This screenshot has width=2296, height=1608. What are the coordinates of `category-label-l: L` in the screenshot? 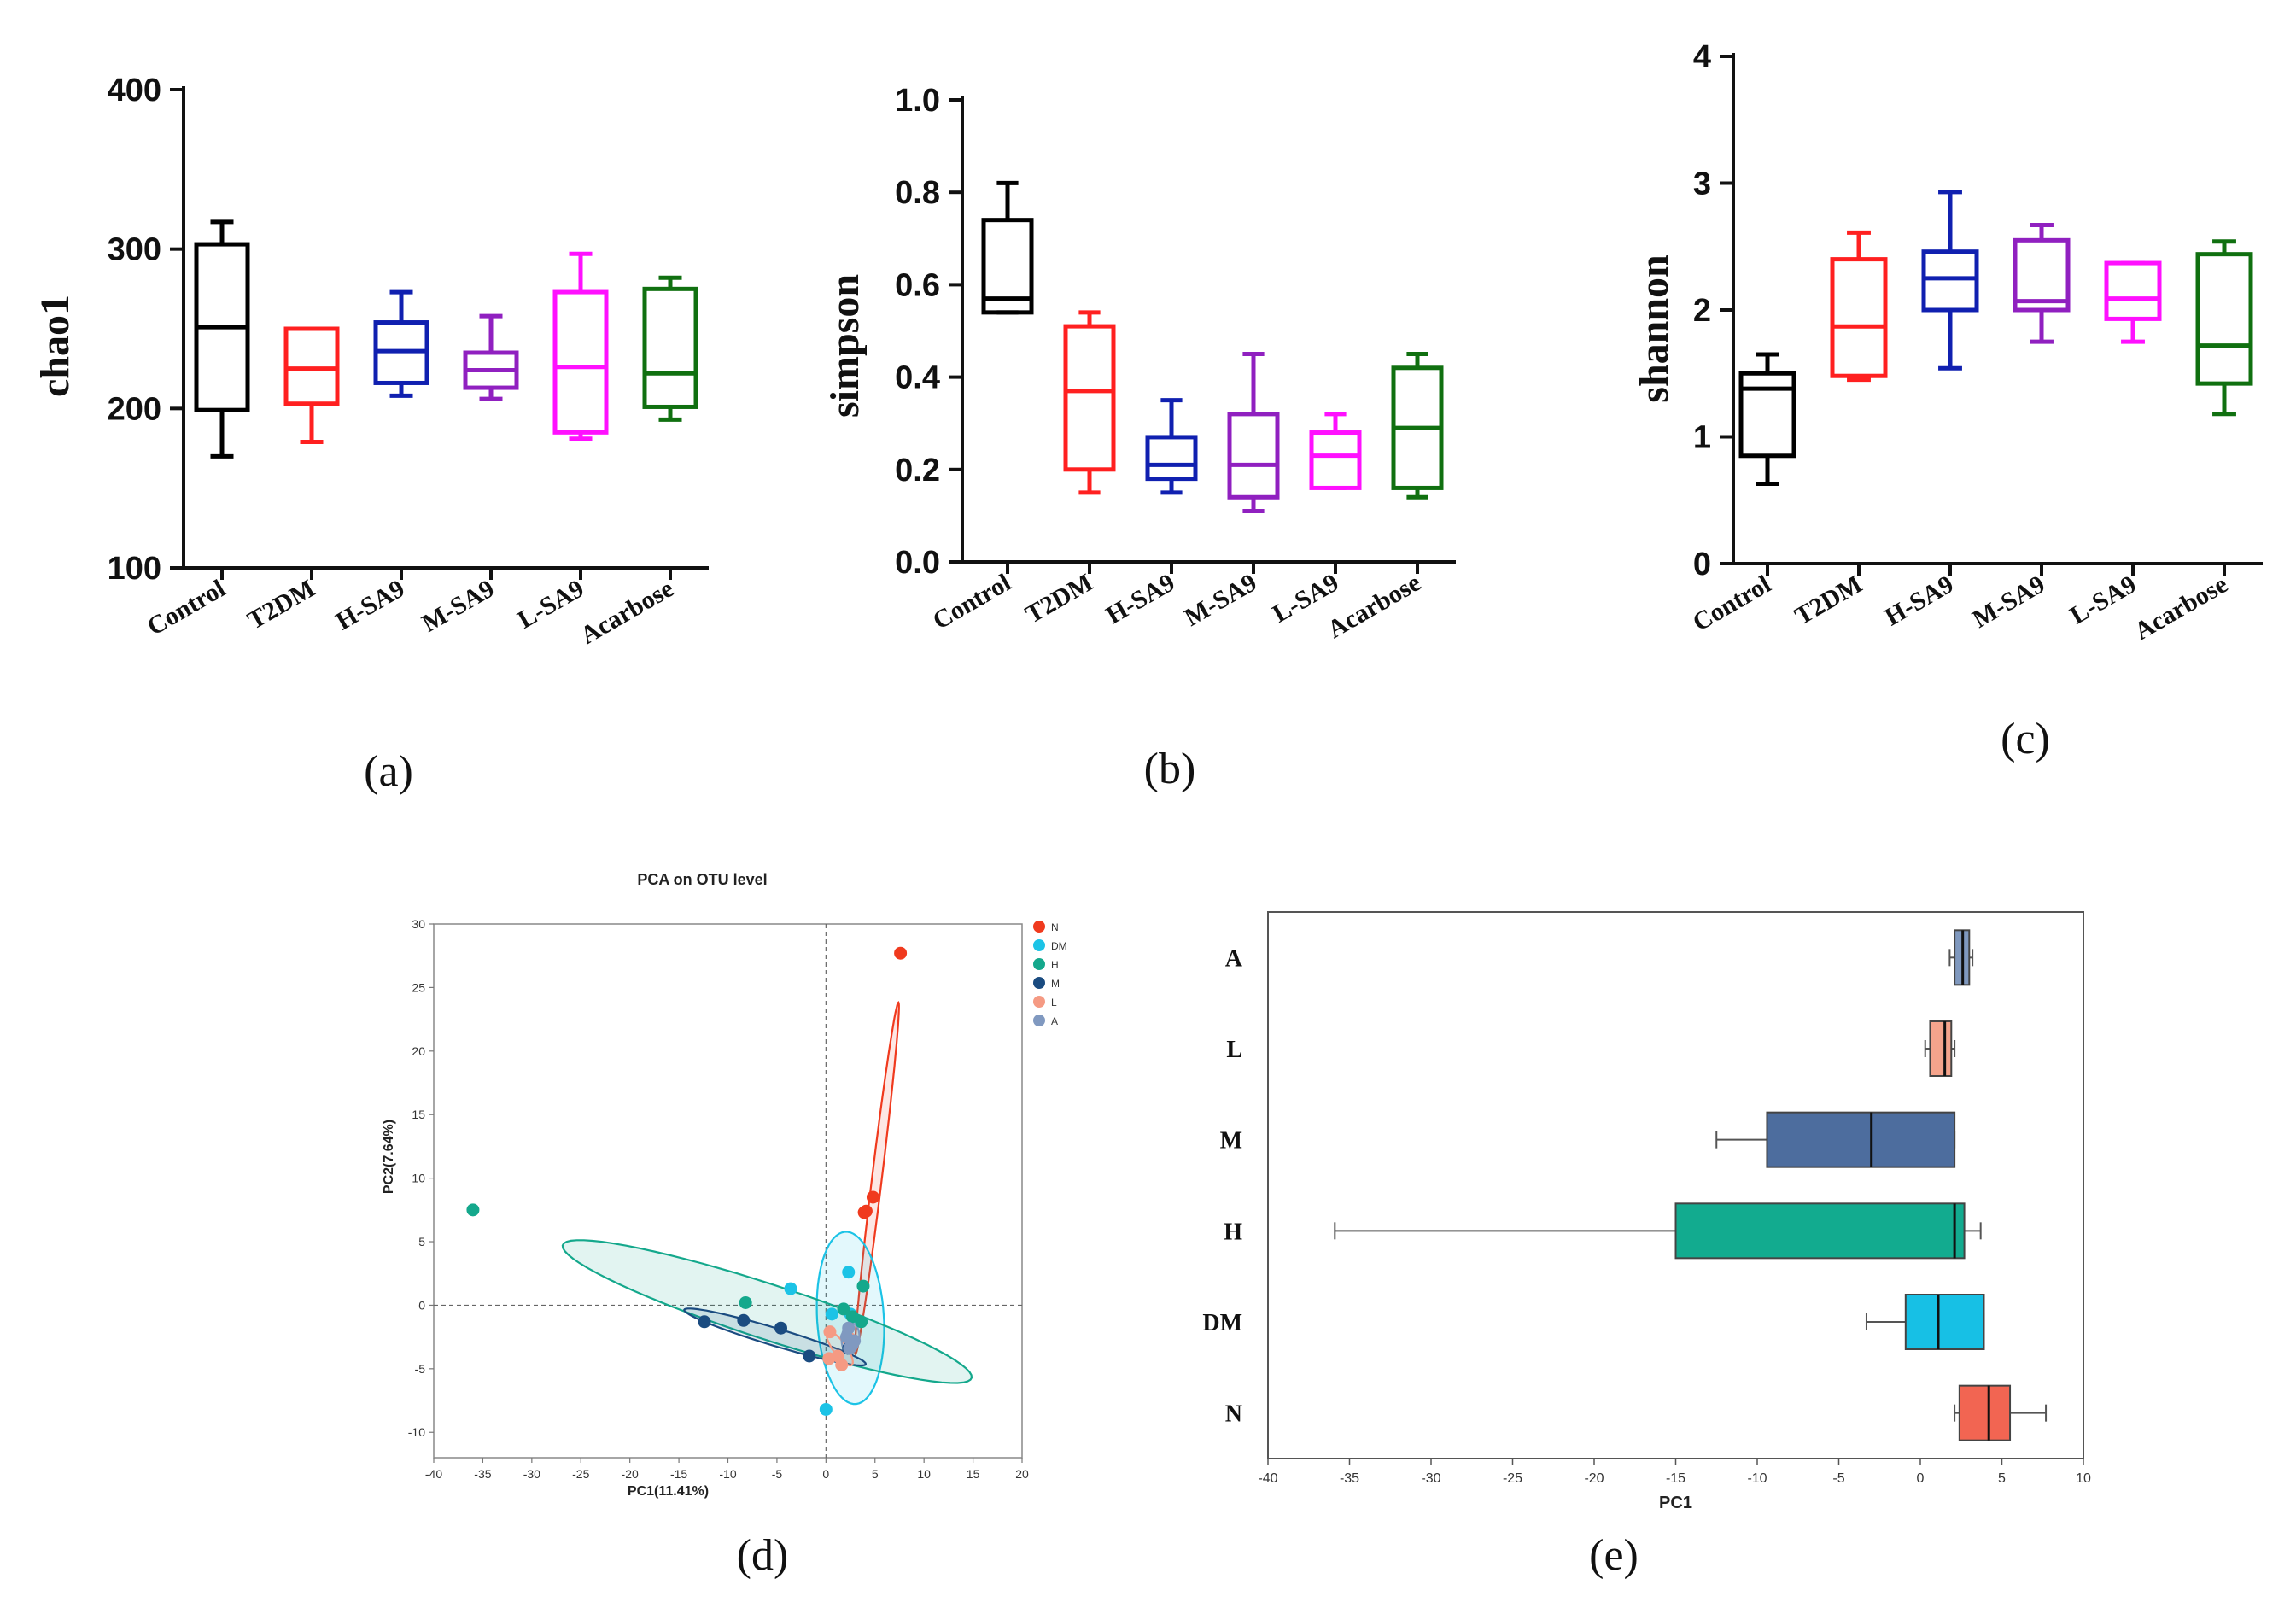 It's located at (1234, 1050).